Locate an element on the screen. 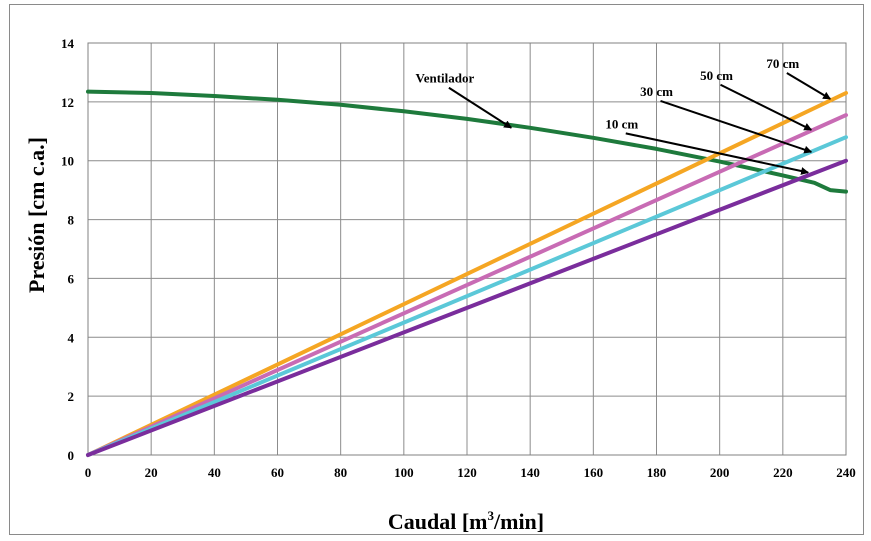 The height and width of the screenshot is (541, 871). annotation-arrow-30-cm is located at coordinates (736, 127).